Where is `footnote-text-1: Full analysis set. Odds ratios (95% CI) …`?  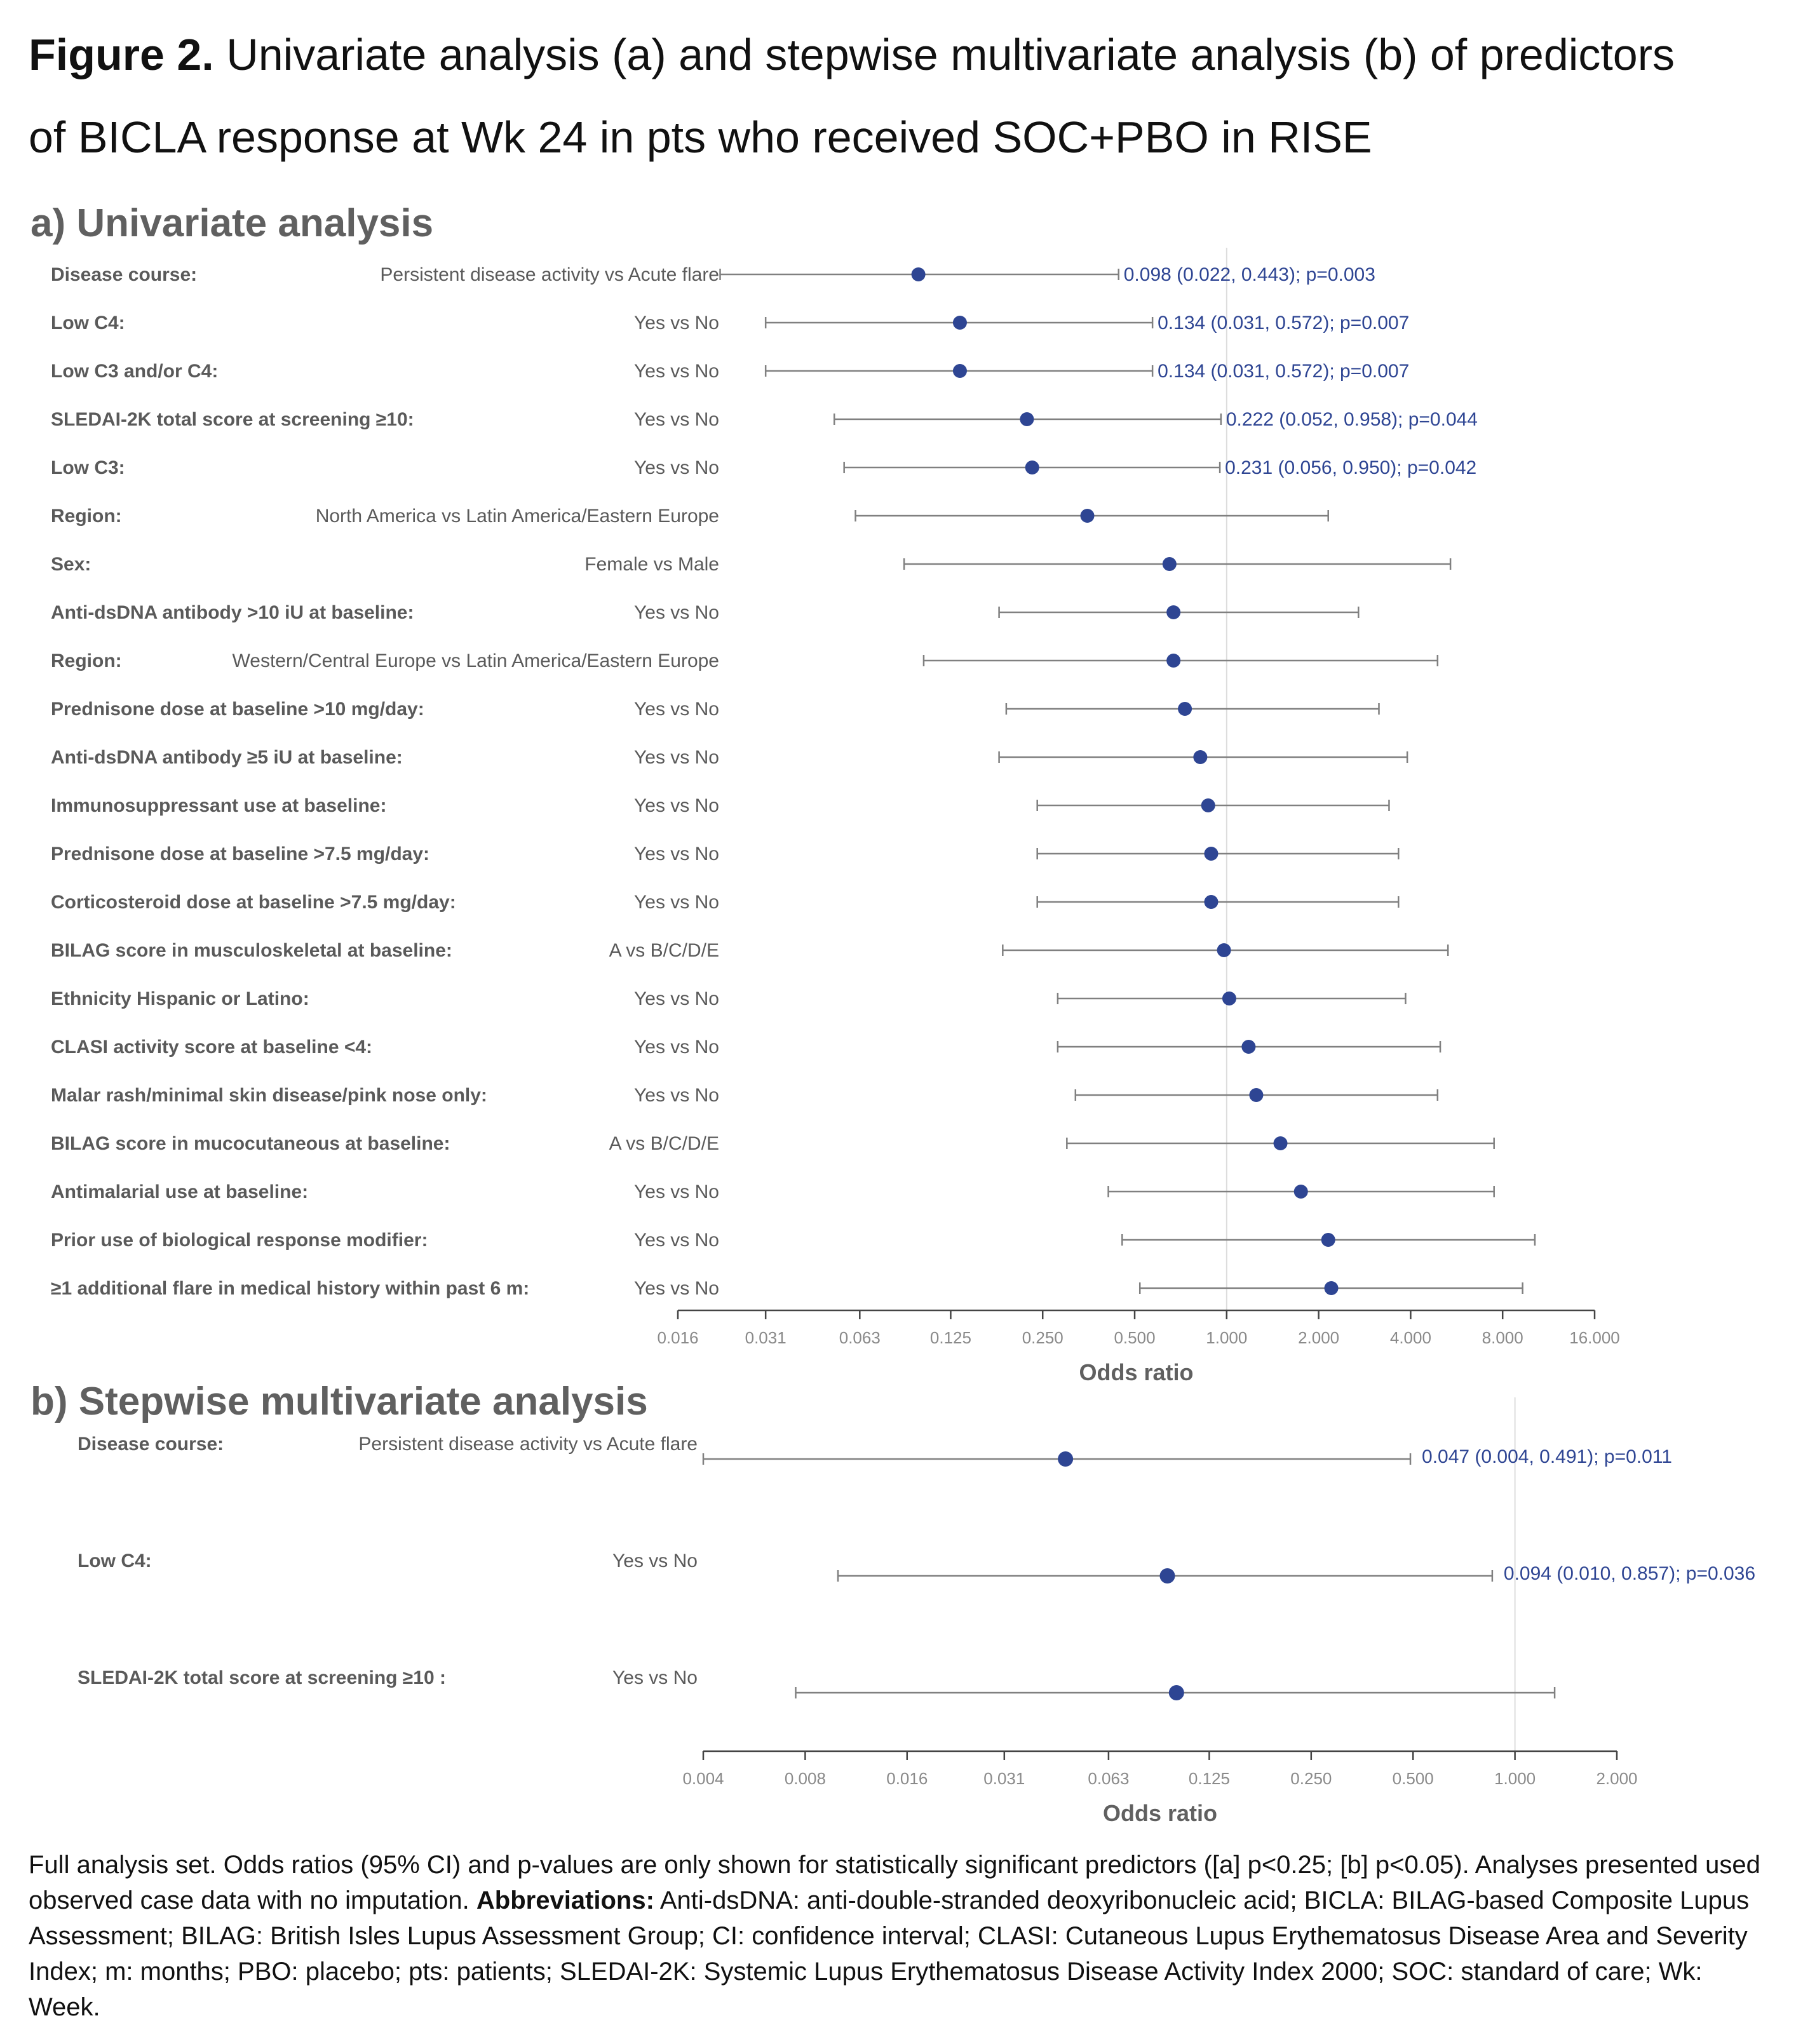 footnote-text-1: Full analysis set. Odds ratios (95% CI) … is located at coordinates (894, 1883).